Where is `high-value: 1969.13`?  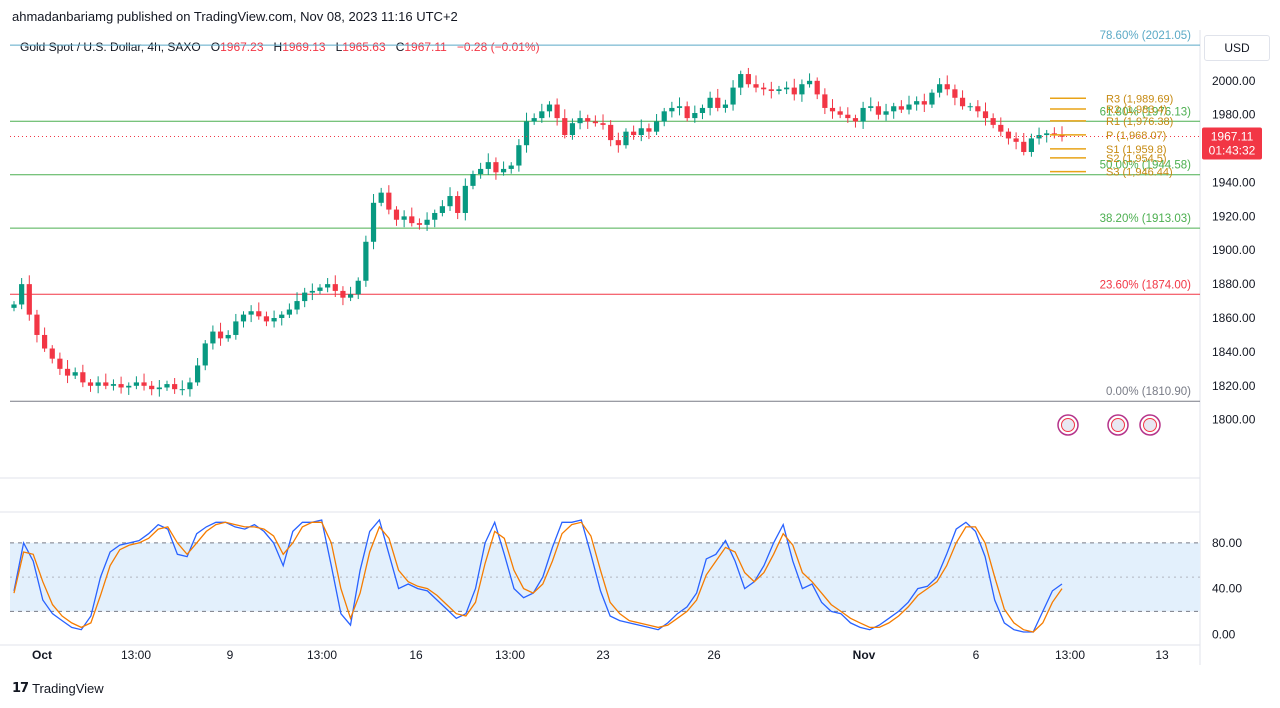 high-value: 1969.13 is located at coordinates (304, 47).